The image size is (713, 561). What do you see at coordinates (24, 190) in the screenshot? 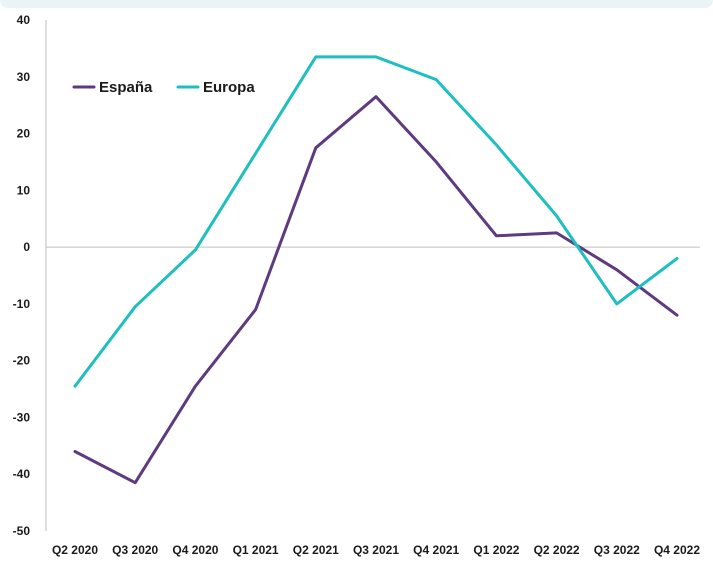
I see `y-tick-label: 10` at bounding box center [24, 190].